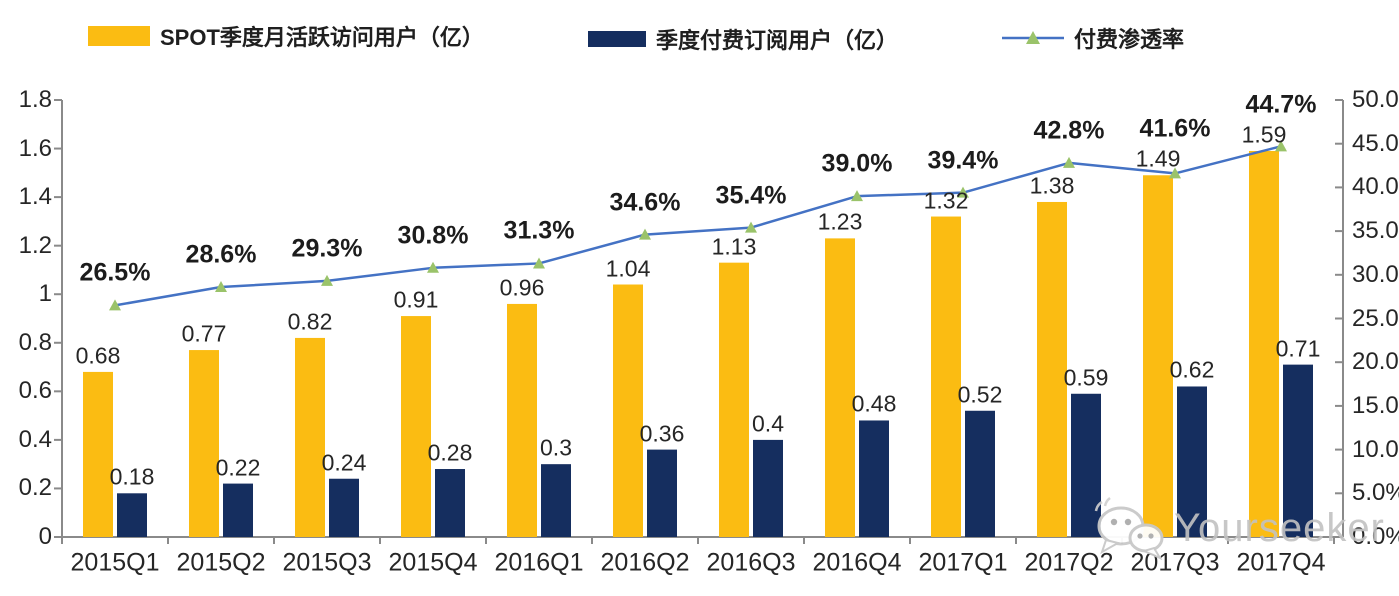 The height and width of the screenshot is (596, 1399). Describe the element at coordinates (1158, 356) in the screenshot. I see `mau-bar-2017Q3` at that location.